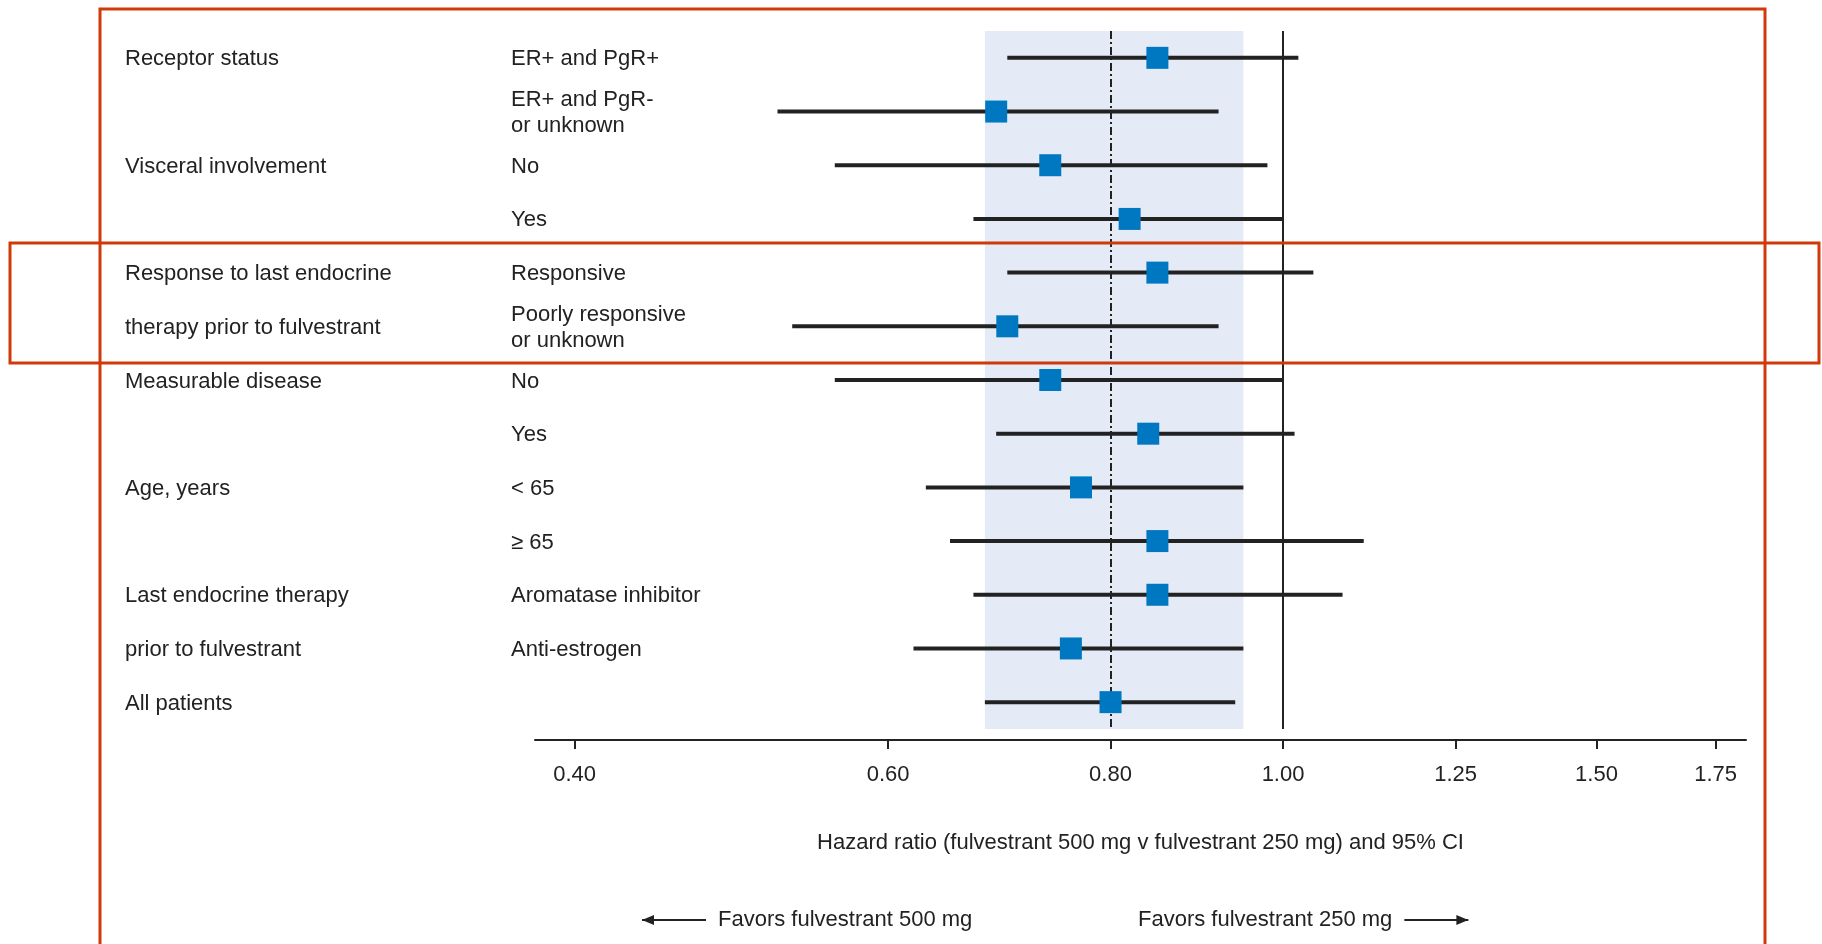  I want to click on y2-tick-label: Receptor status, so click(202, 58).